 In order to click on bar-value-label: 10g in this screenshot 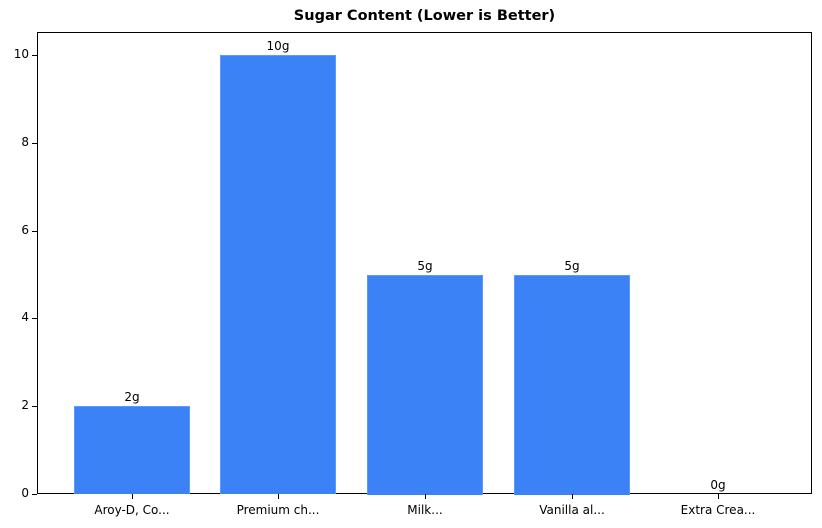, I will do `click(278, 46)`.